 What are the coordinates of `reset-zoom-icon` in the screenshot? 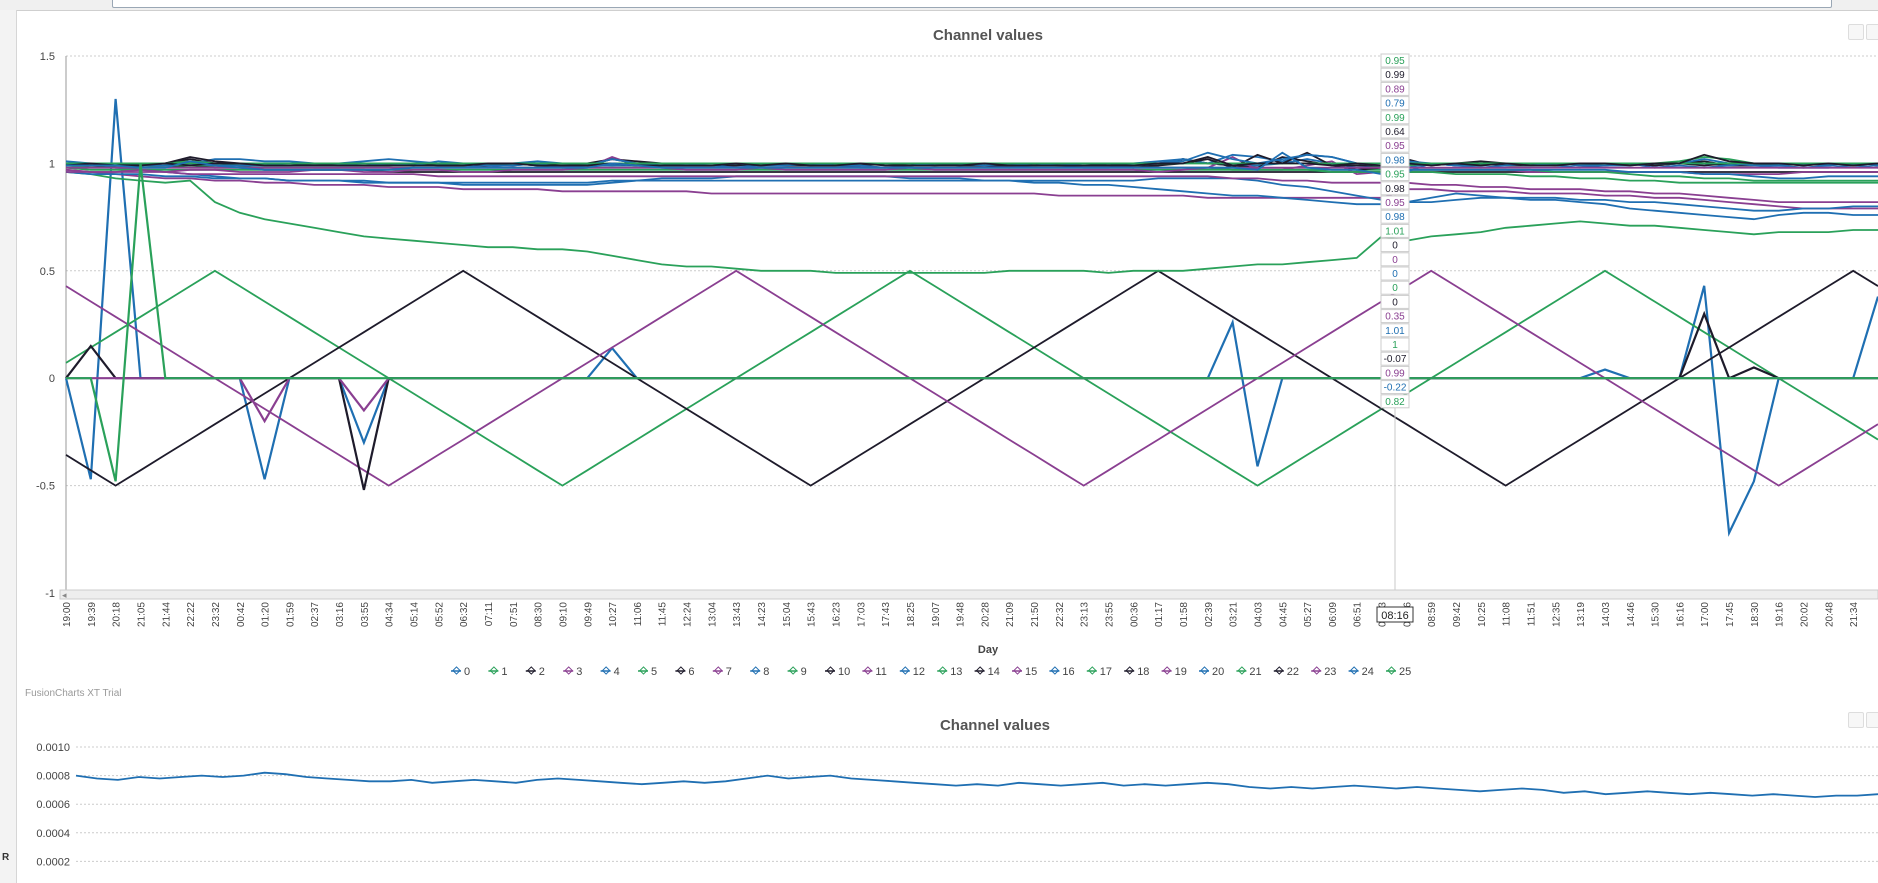 It's located at (1872, 32).